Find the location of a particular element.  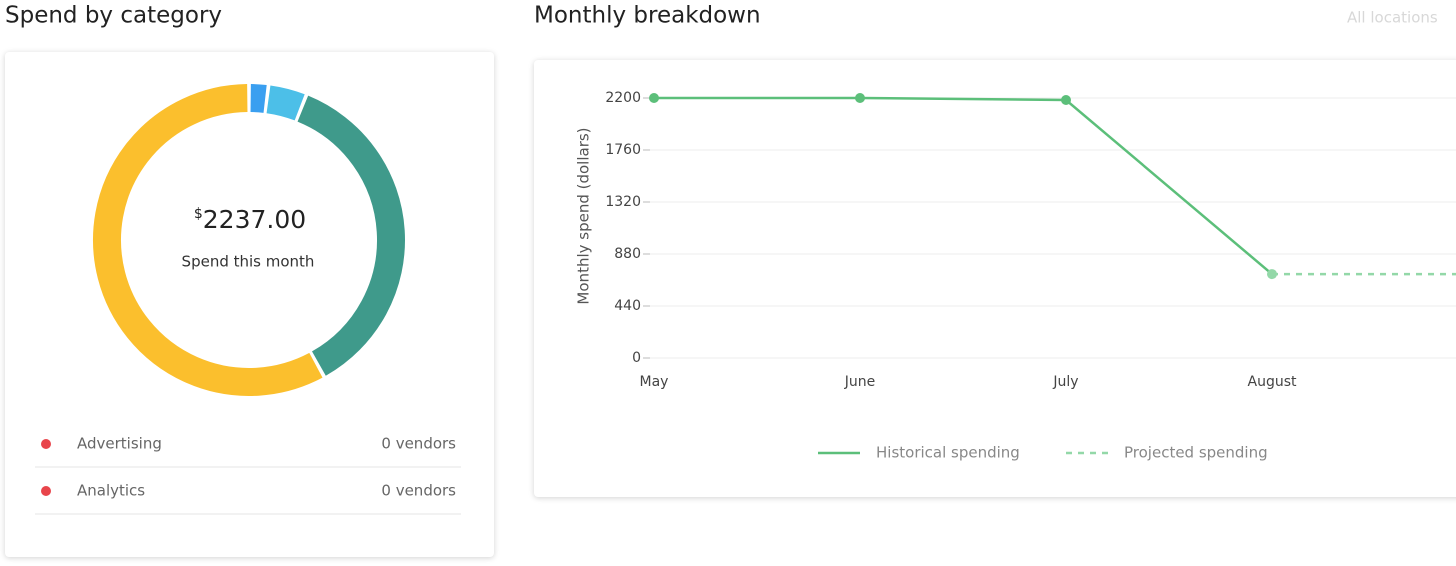

x-tick-label: May is located at coordinates (654, 382).